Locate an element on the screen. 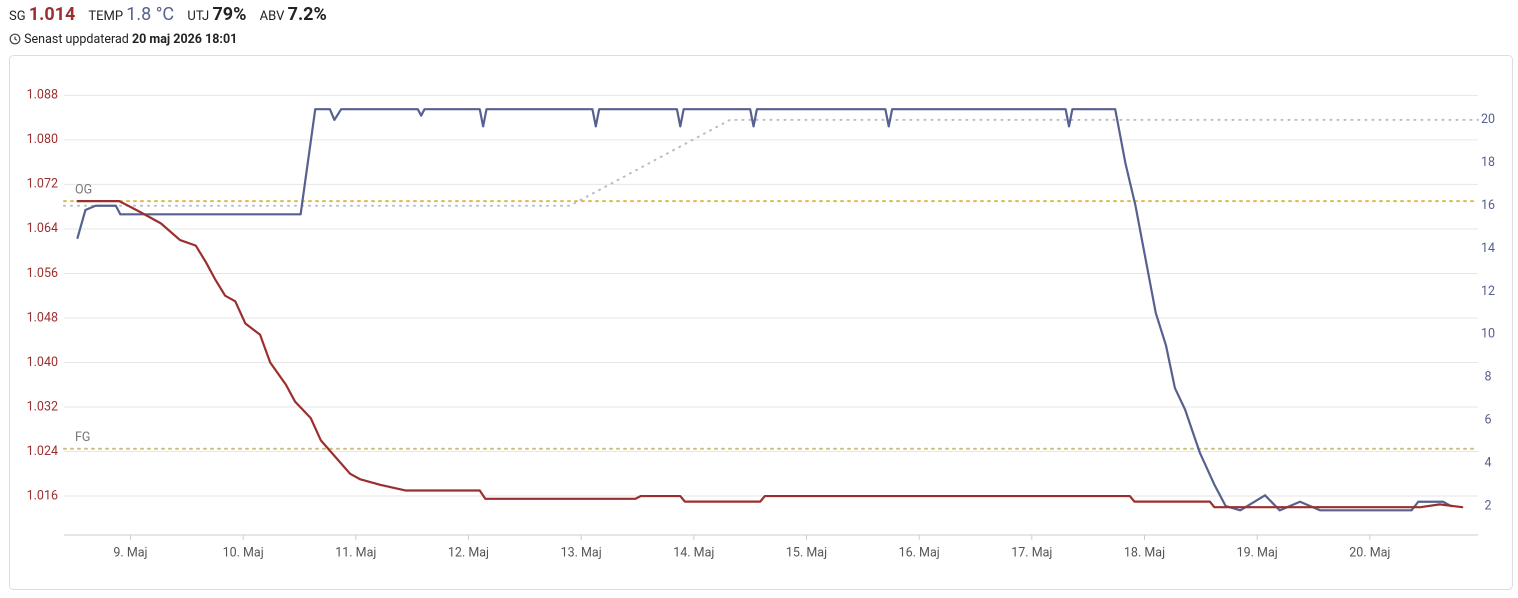 The image size is (1518, 598). x-tick-label: 11. Maj is located at coordinates (355, 552).